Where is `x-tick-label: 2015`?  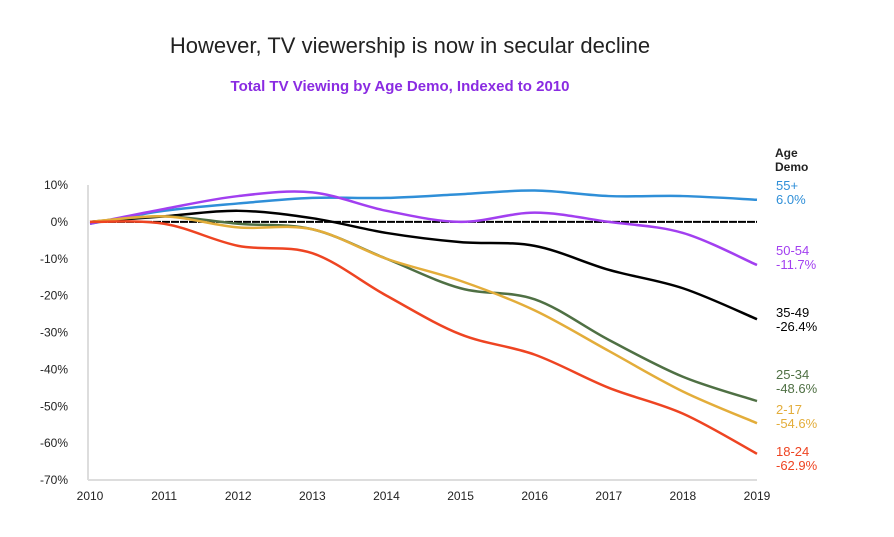 x-tick-label: 2015 is located at coordinates (460, 496).